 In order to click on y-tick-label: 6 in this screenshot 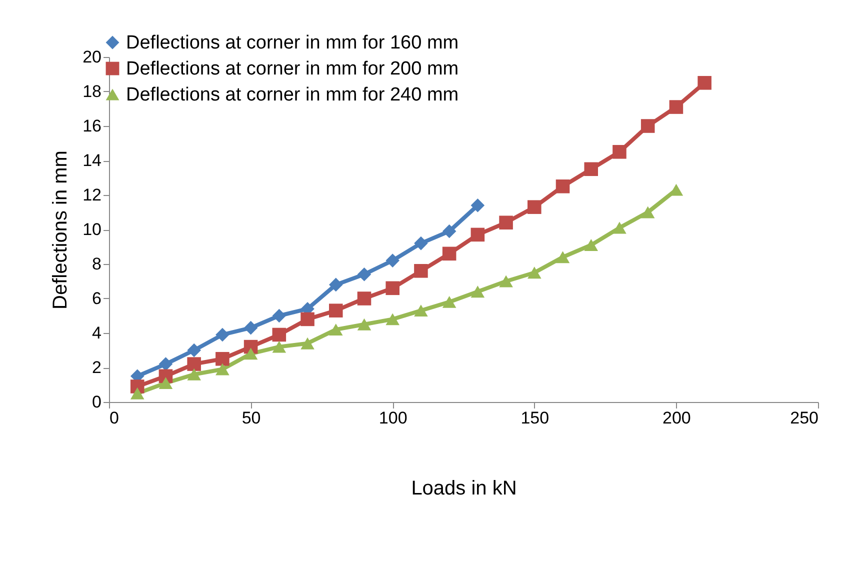, I will do `click(97, 298)`.